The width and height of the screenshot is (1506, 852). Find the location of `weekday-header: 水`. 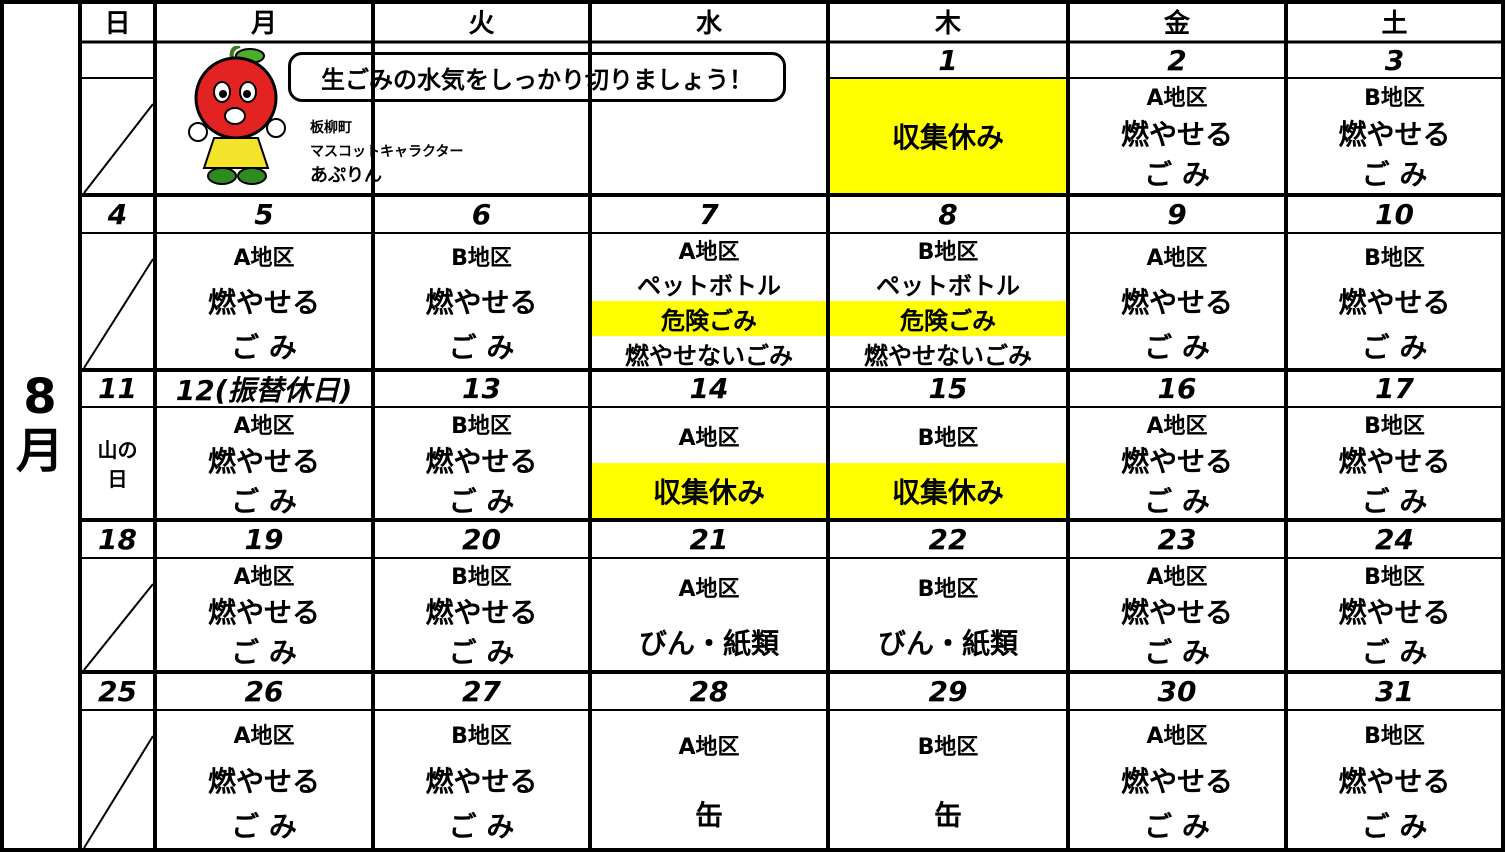

weekday-header: 水 is located at coordinates (708, 23).